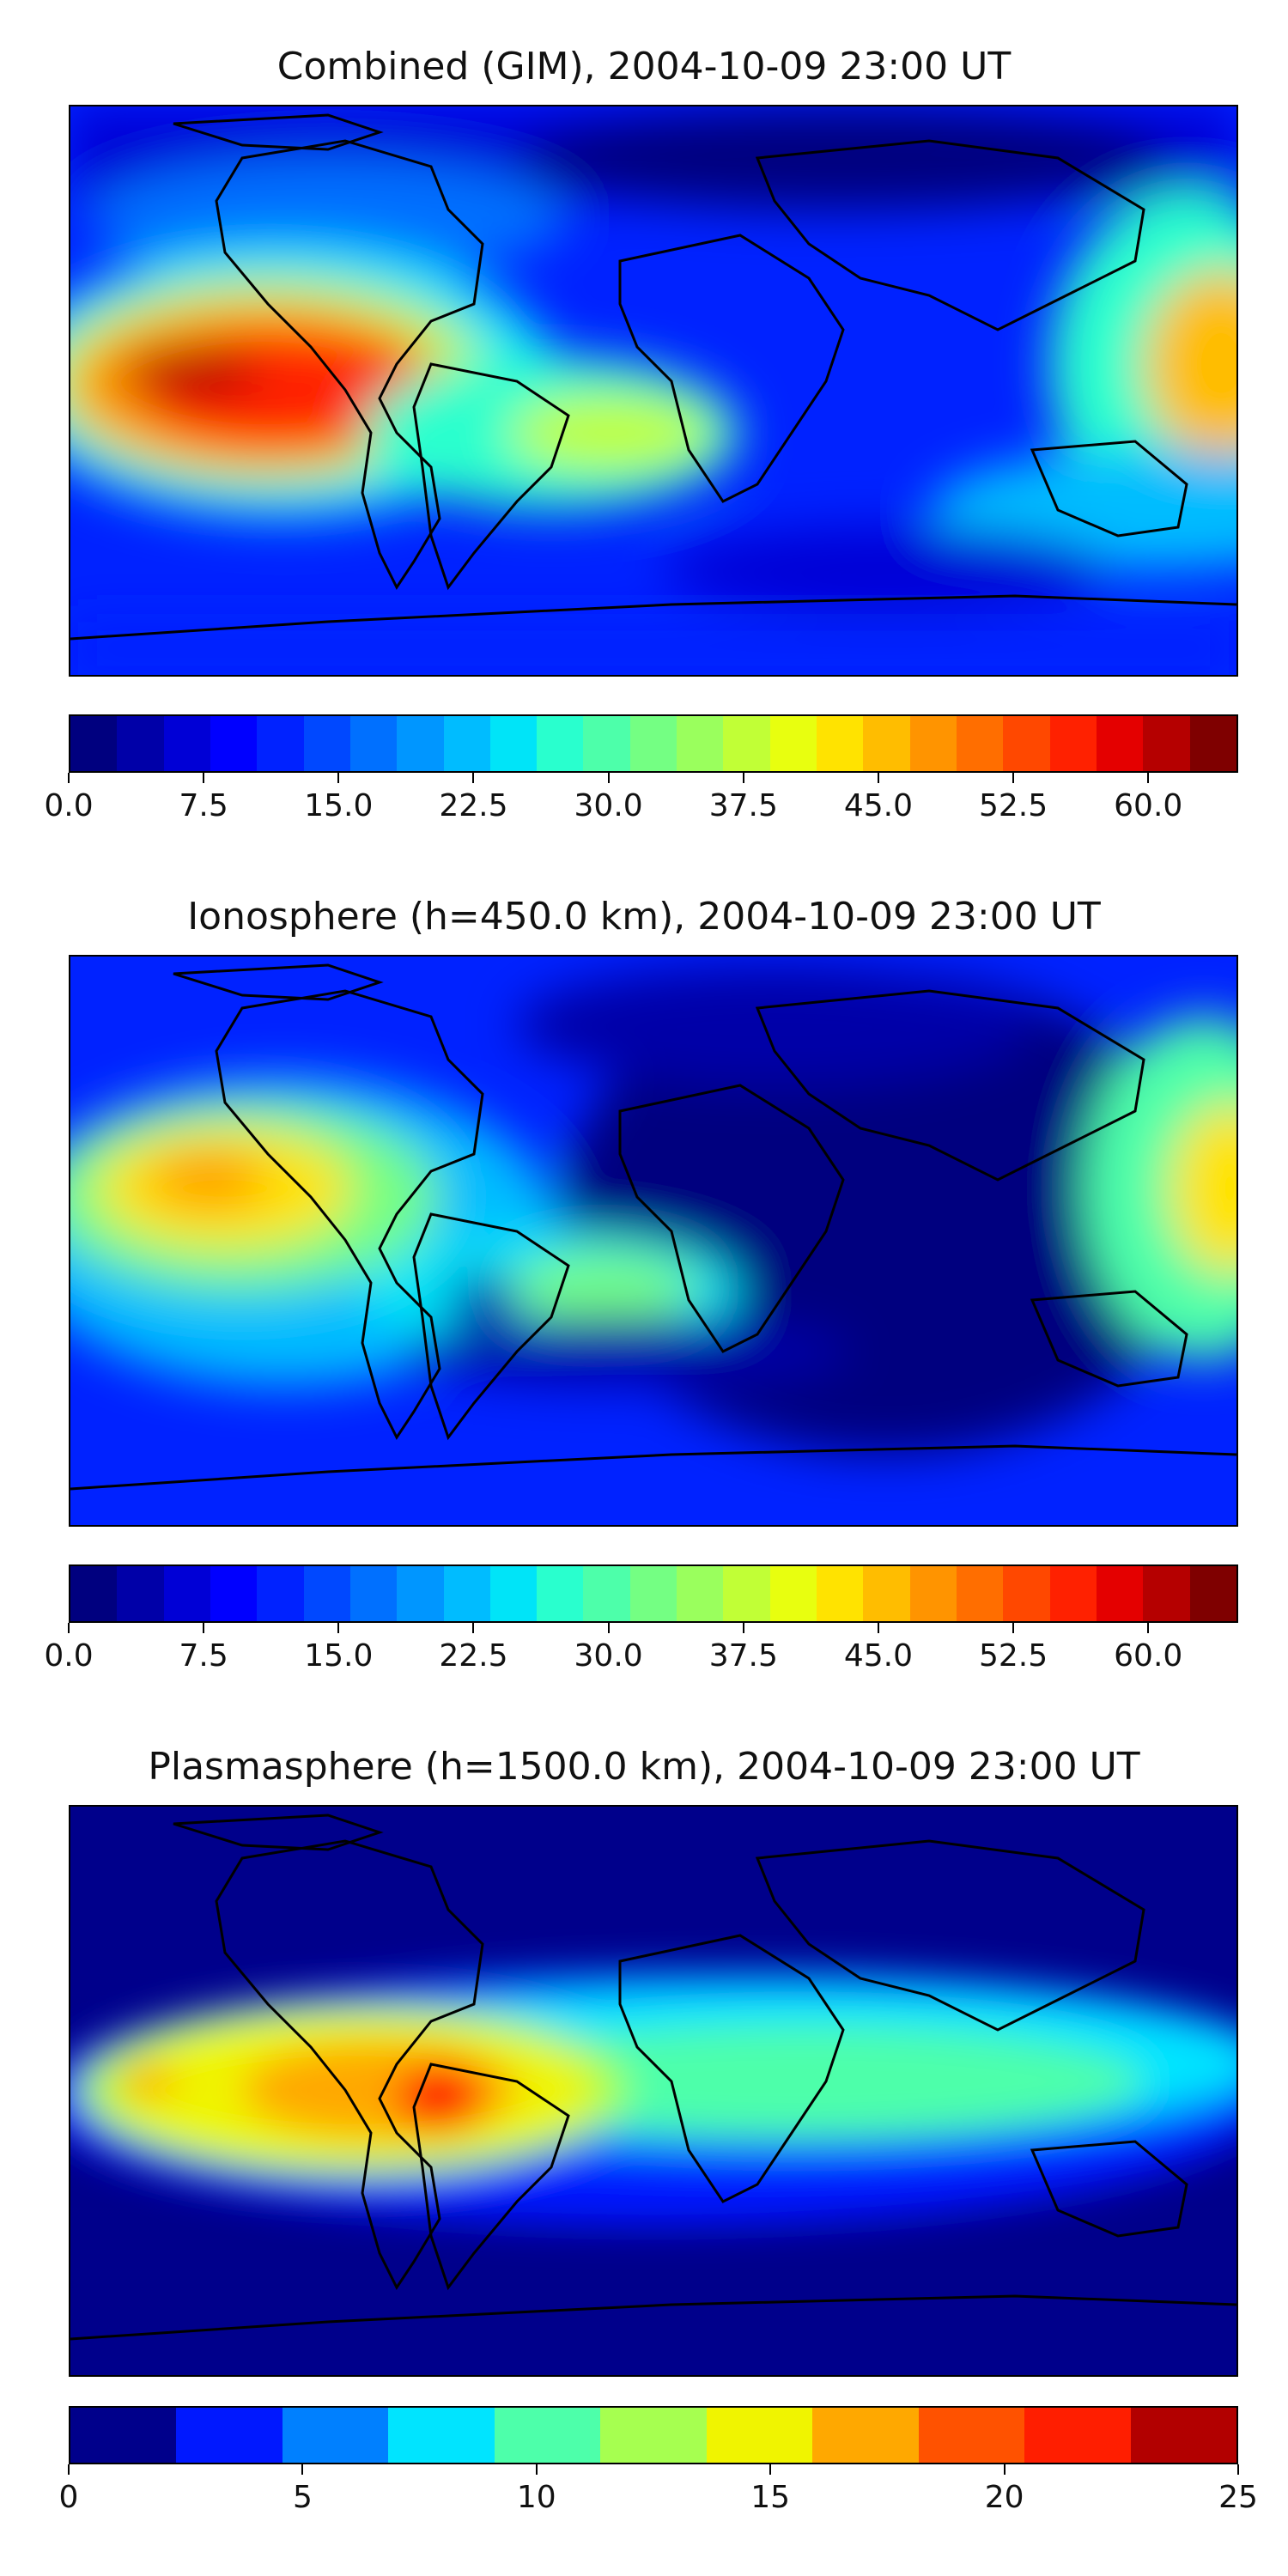 The image size is (1288, 2576). What do you see at coordinates (653, 744) in the screenshot?
I see `colorbar-combined` at bounding box center [653, 744].